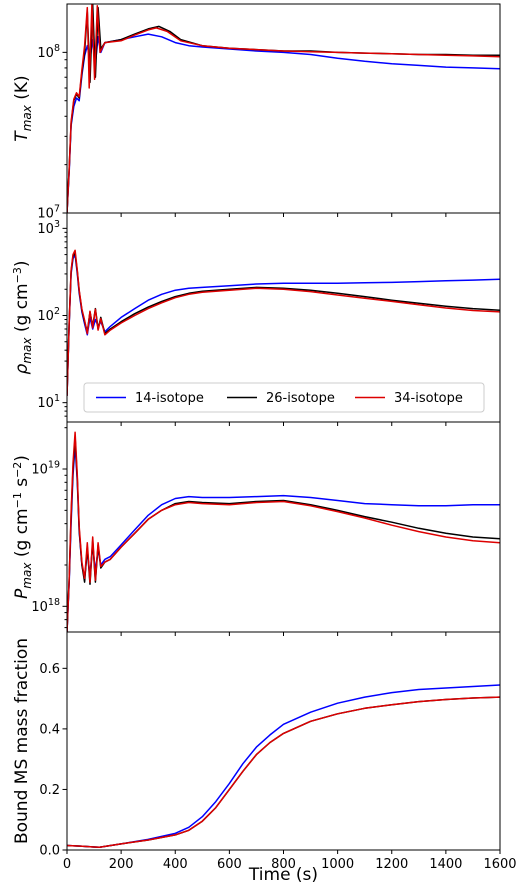 The image size is (520, 888). What do you see at coordinates (169, 398) in the screenshot?
I see `legend-label: 14-isotope` at bounding box center [169, 398].